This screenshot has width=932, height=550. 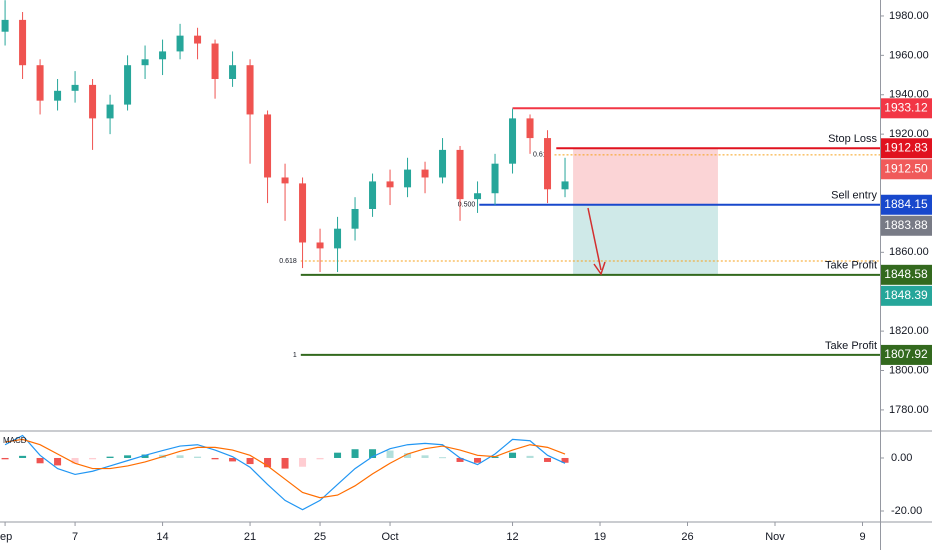 I want to click on price-label: 1848.39, so click(x=906, y=295).